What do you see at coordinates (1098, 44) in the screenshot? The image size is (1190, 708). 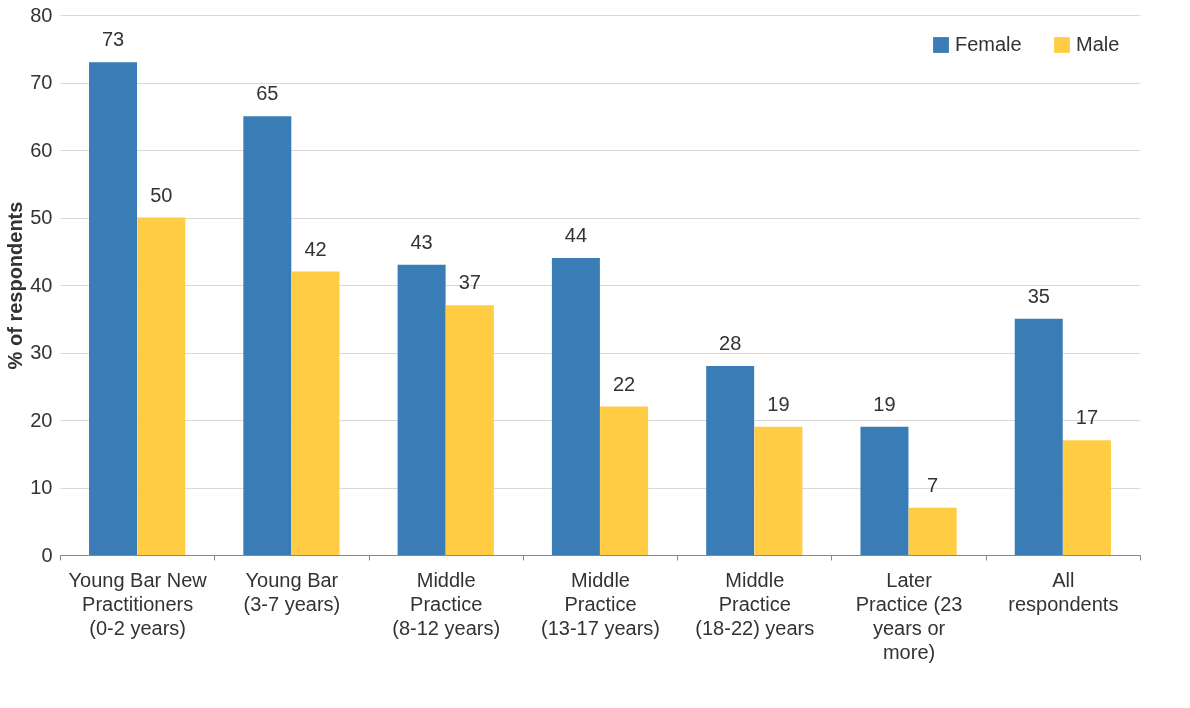 I see `legend-label: Male` at bounding box center [1098, 44].